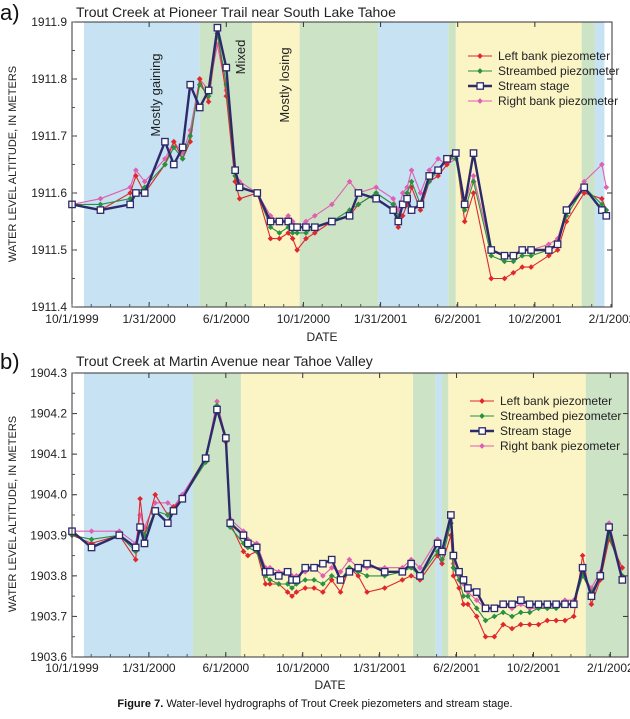  Describe the element at coordinates (558, 71) in the screenshot. I see `legend-label: Streambed piezometer` at that location.